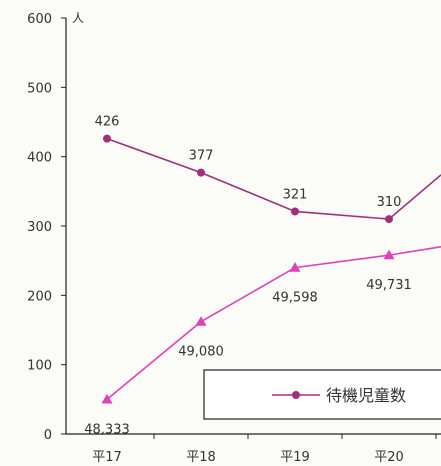  What do you see at coordinates (107, 122) in the screenshot?
I see `data-label: 426` at bounding box center [107, 122].